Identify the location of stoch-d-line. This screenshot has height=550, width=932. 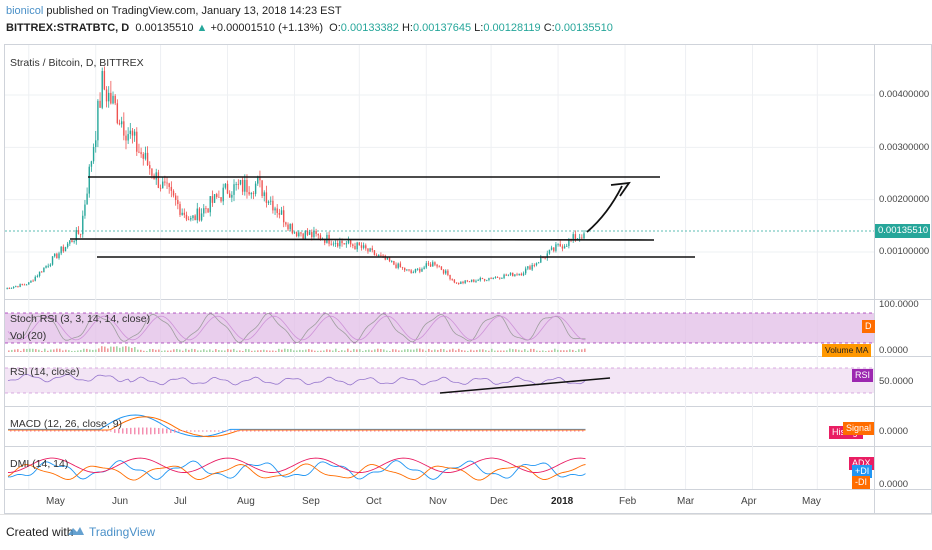
(296, 328).